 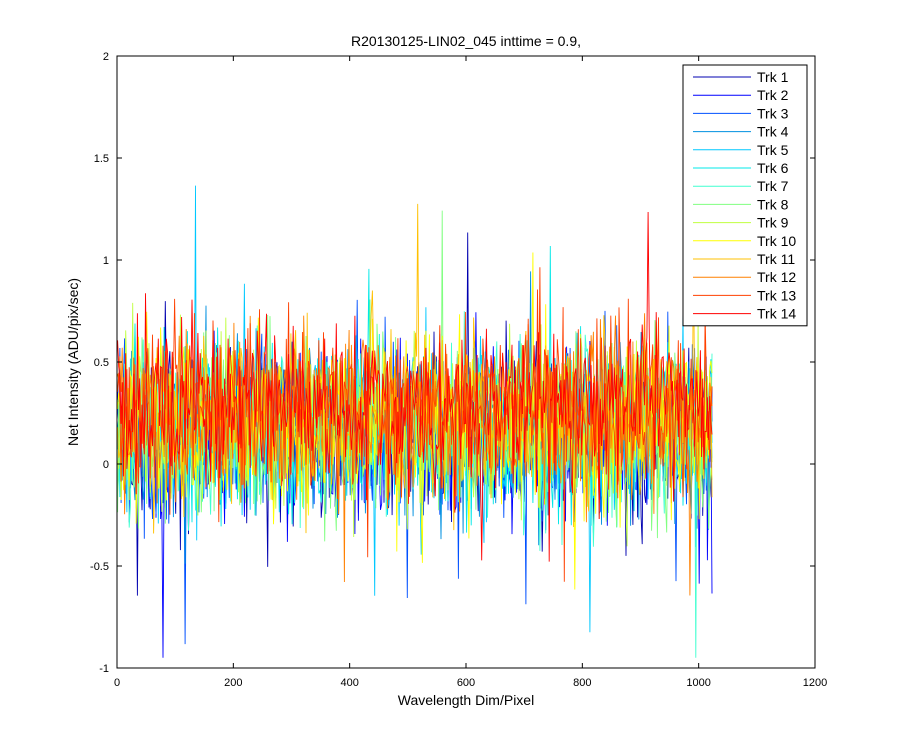 What do you see at coordinates (73, 362) in the screenshot?
I see `y-axis-title: Net Intensity (ADU/pix/sec)` at bounding box center [73, 362].